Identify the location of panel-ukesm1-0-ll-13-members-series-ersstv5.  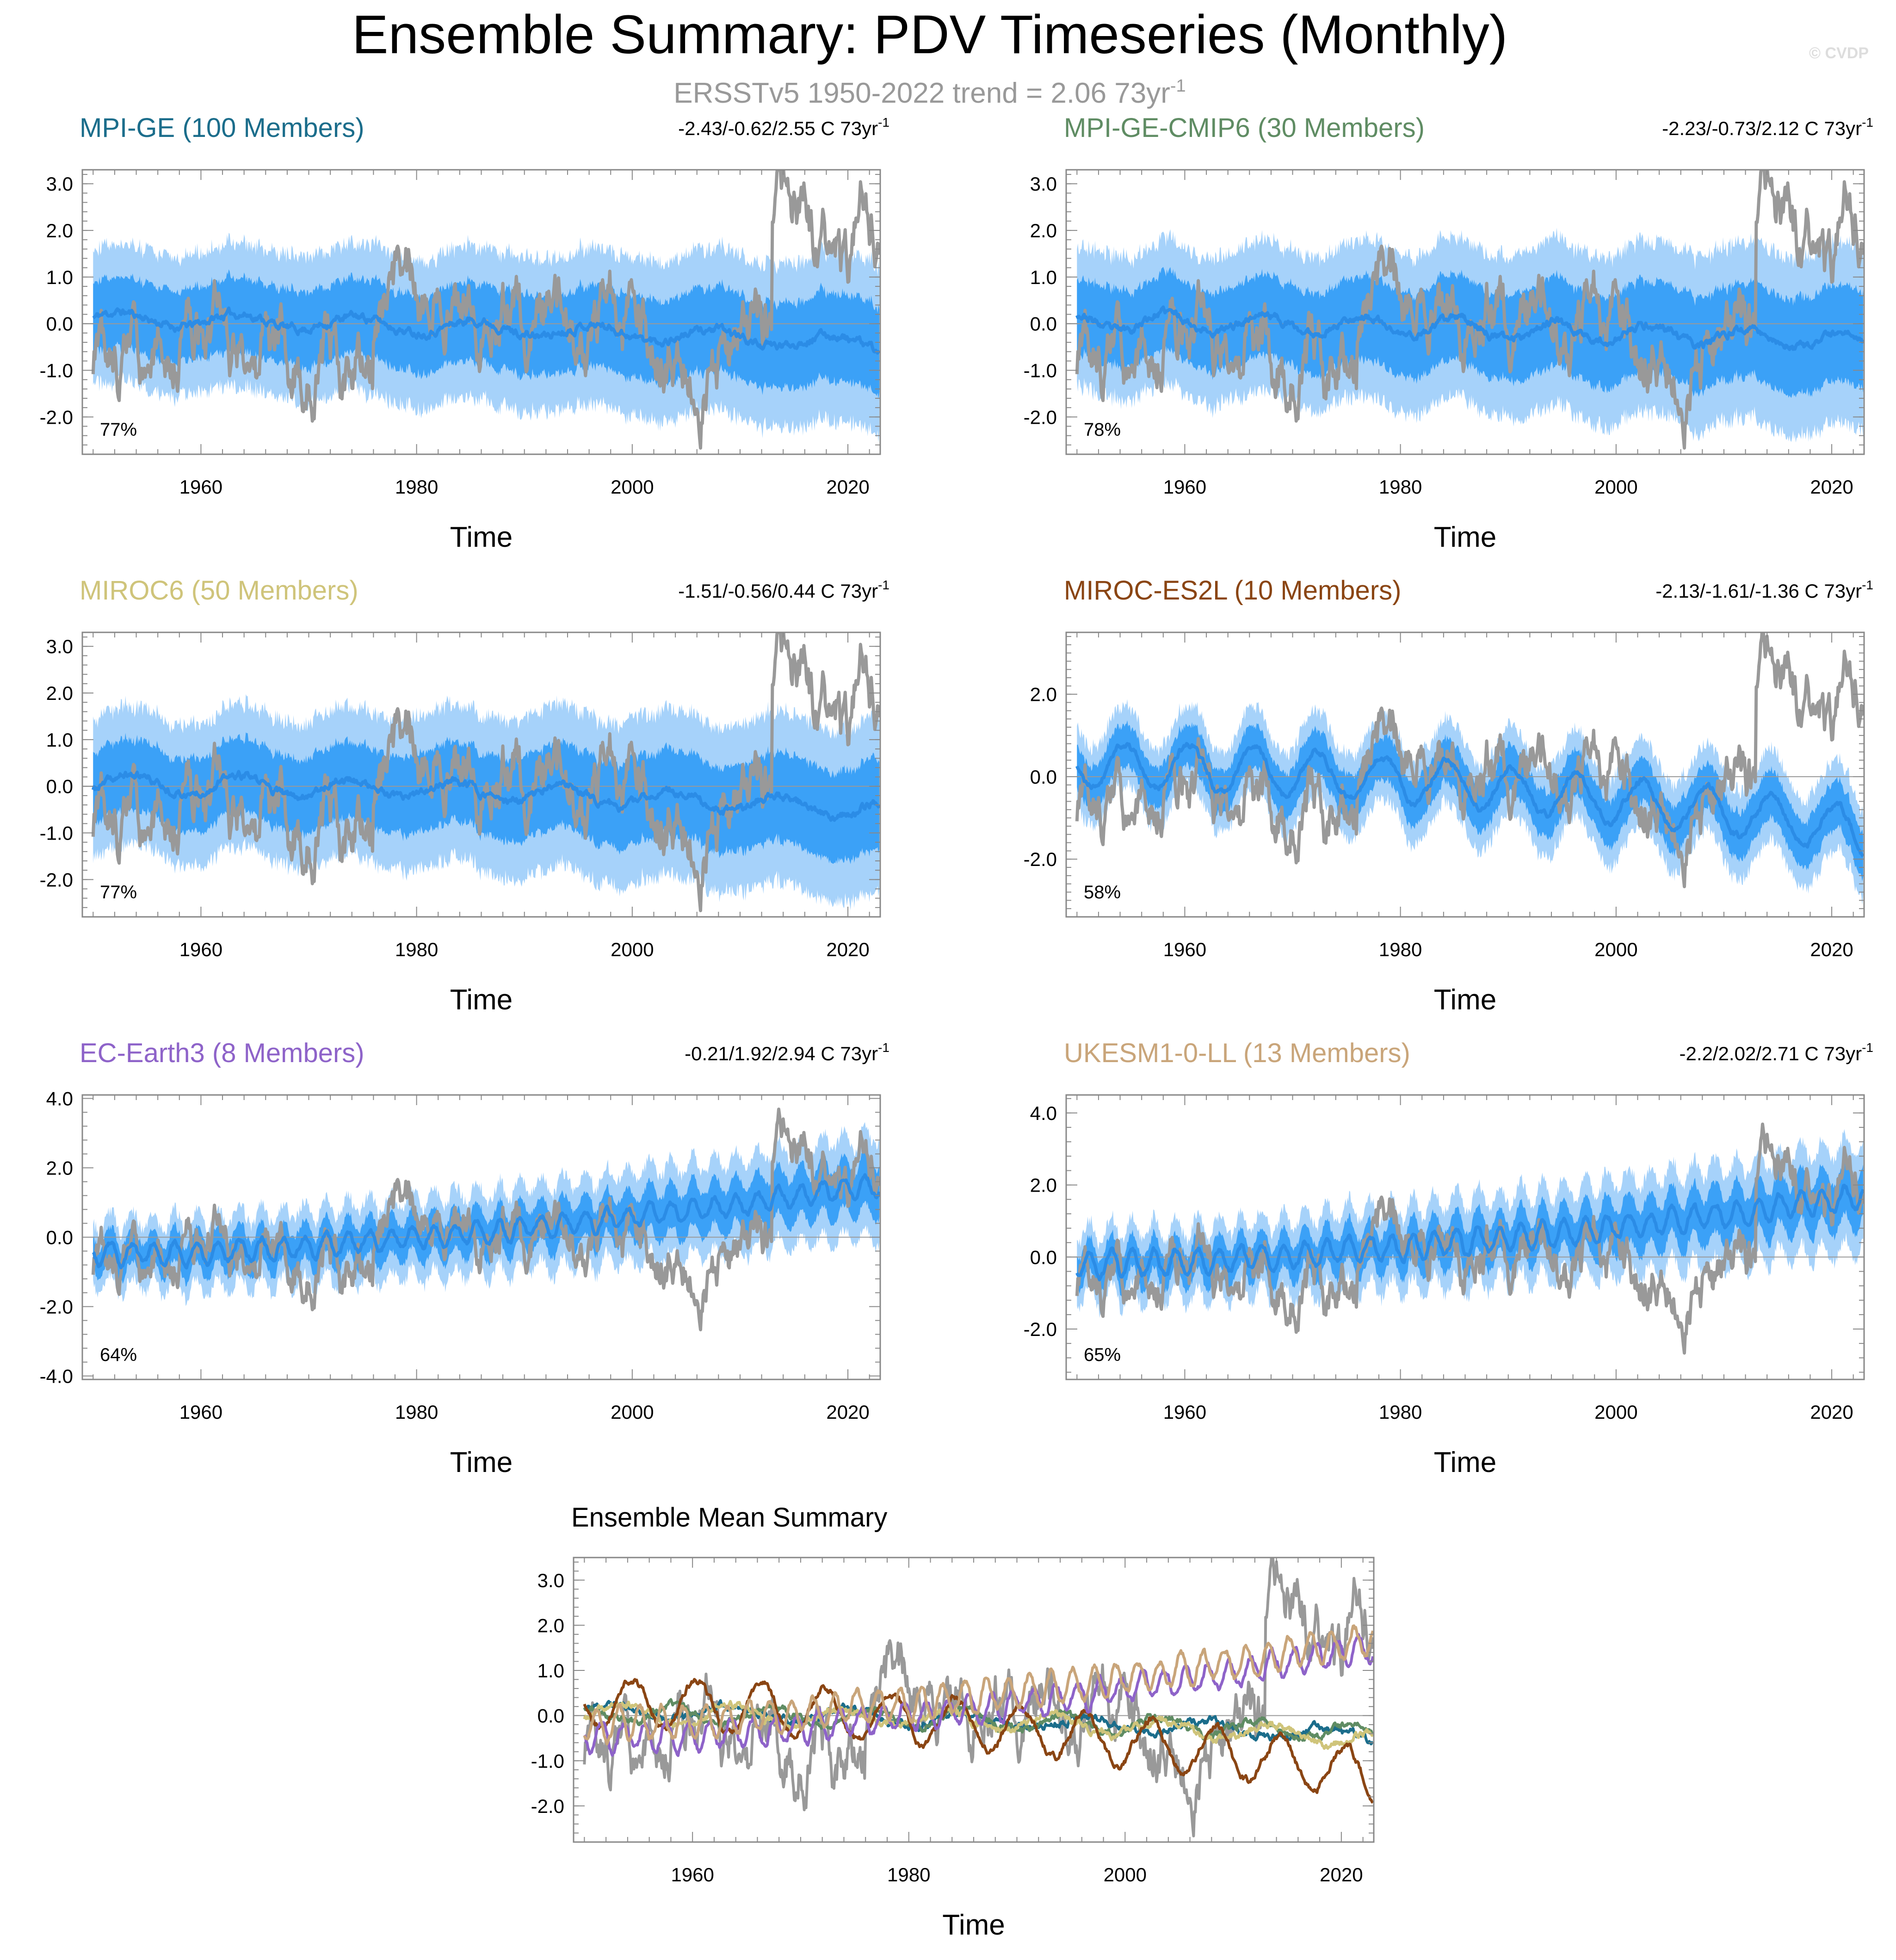
(1469, 1238).